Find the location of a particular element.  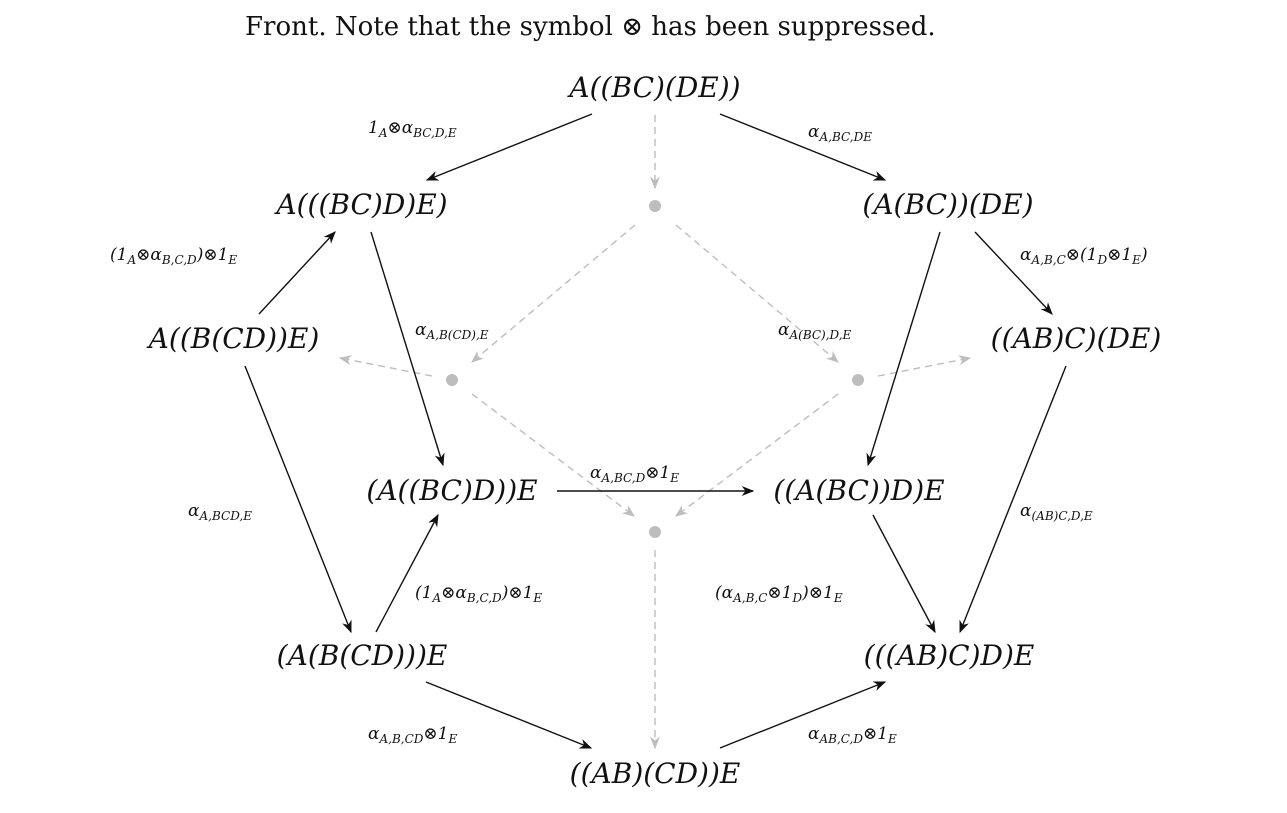

edge-n7-n9 is located at coordinates (904, 574).